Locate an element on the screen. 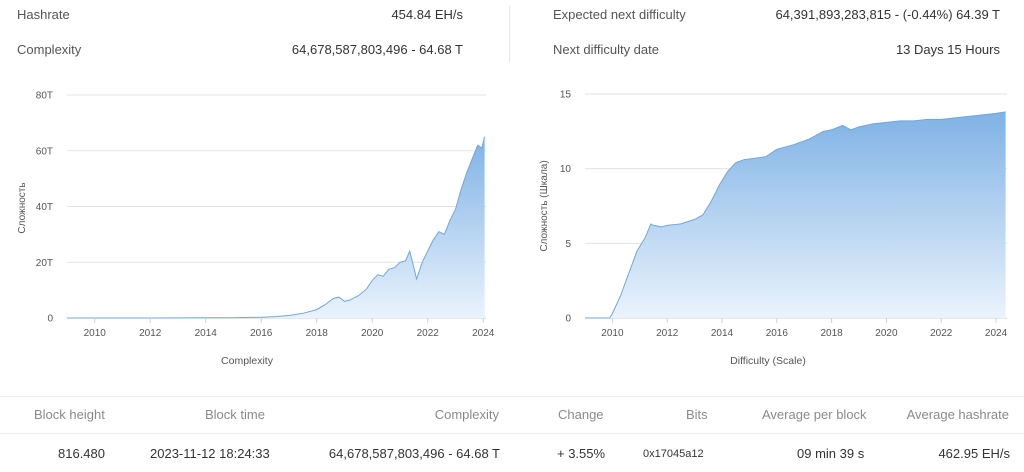 This screenshot has width=1024, height=472. complexity-chart-xtick-label: 2016 is located at coordinates (261, 333).